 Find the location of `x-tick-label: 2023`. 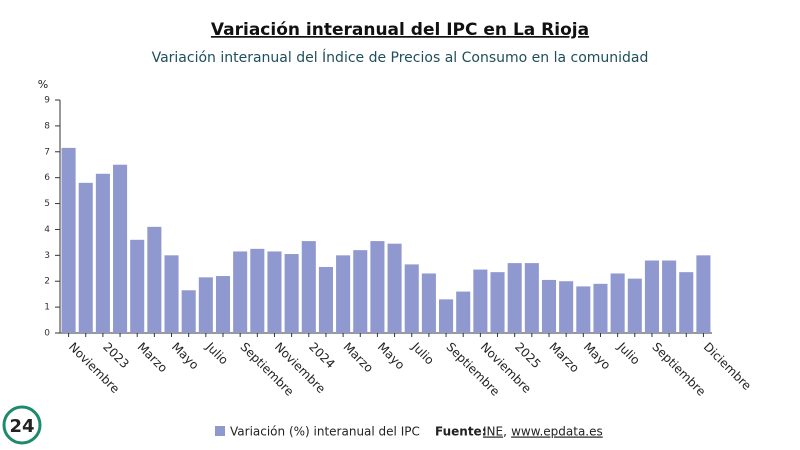

x-tick-label: 2023 is located at coordinates (115, 355).